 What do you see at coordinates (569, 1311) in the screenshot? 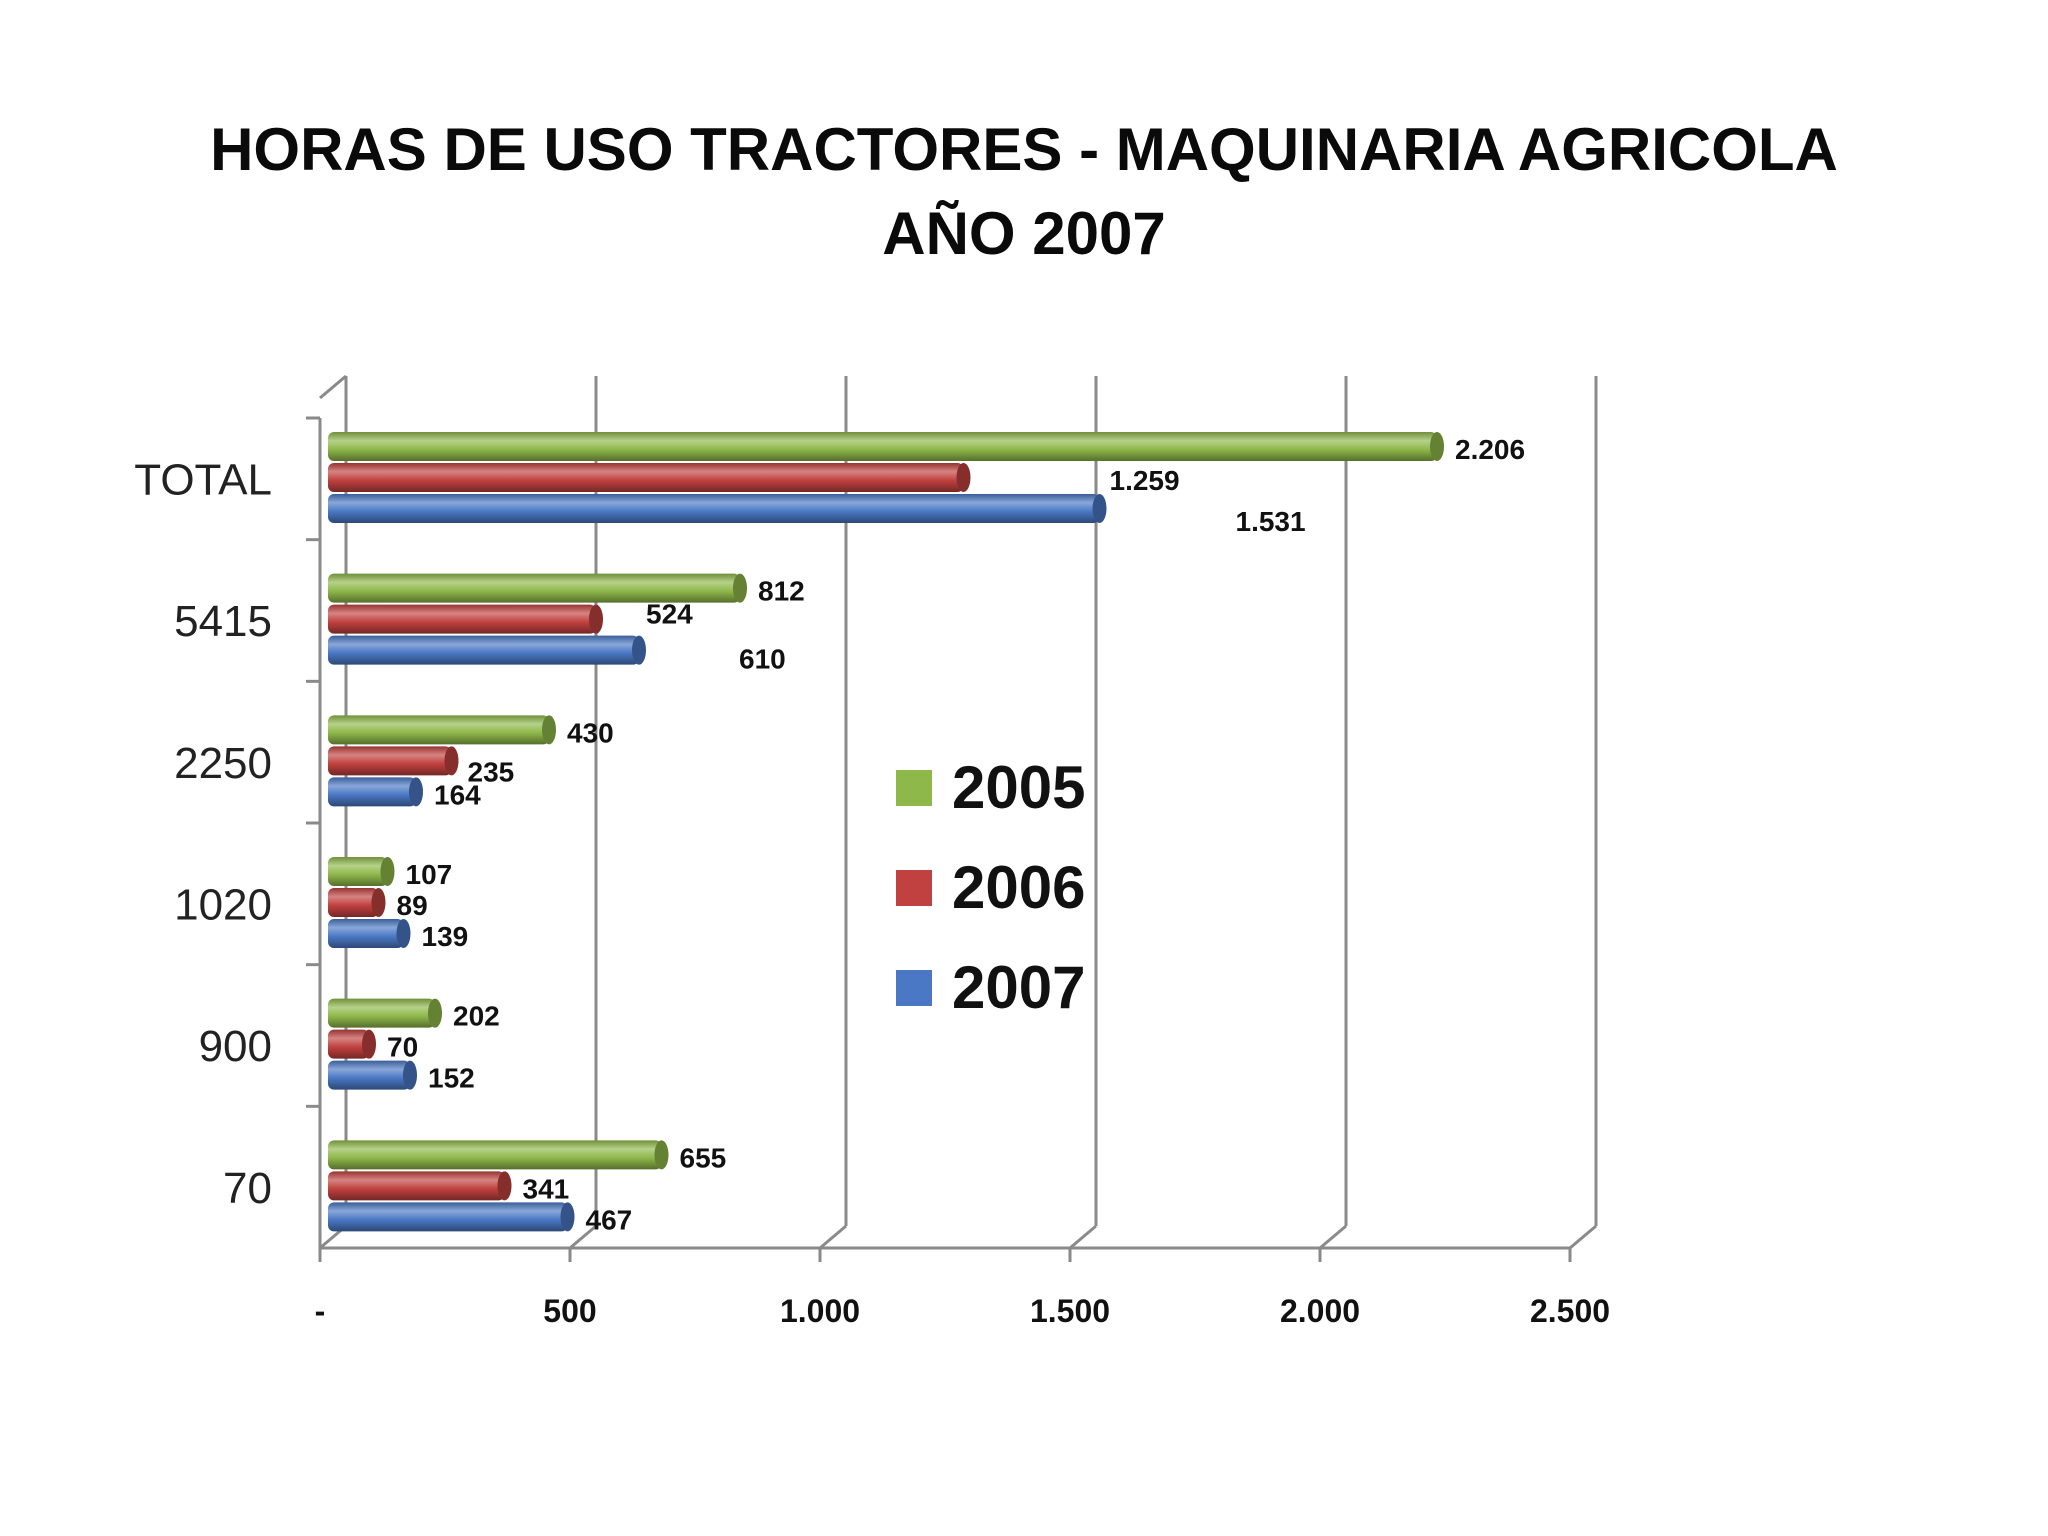
I see `x-tick-label: 500` at bounding box center [569, 1311].